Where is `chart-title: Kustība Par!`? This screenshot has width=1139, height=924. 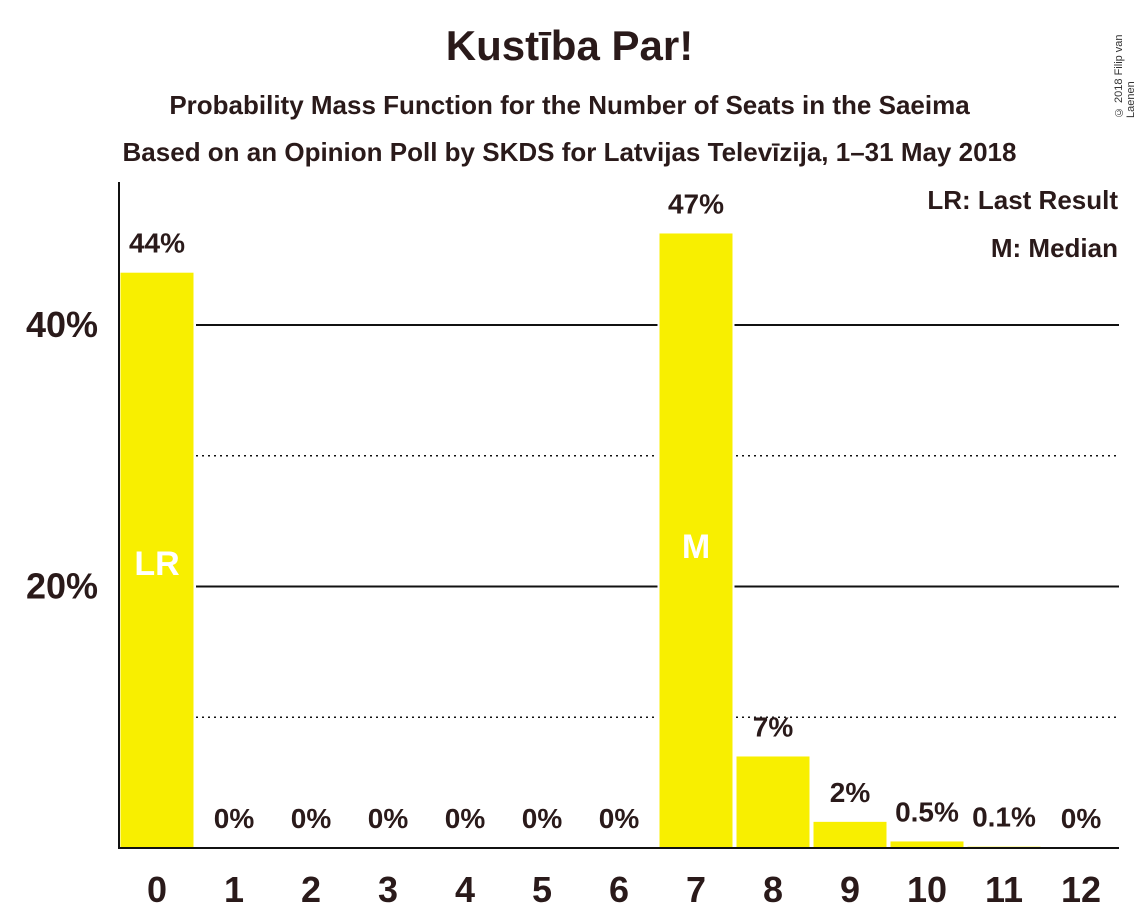
chart-title: Kustība Par! is located at coordinates (569, 45).